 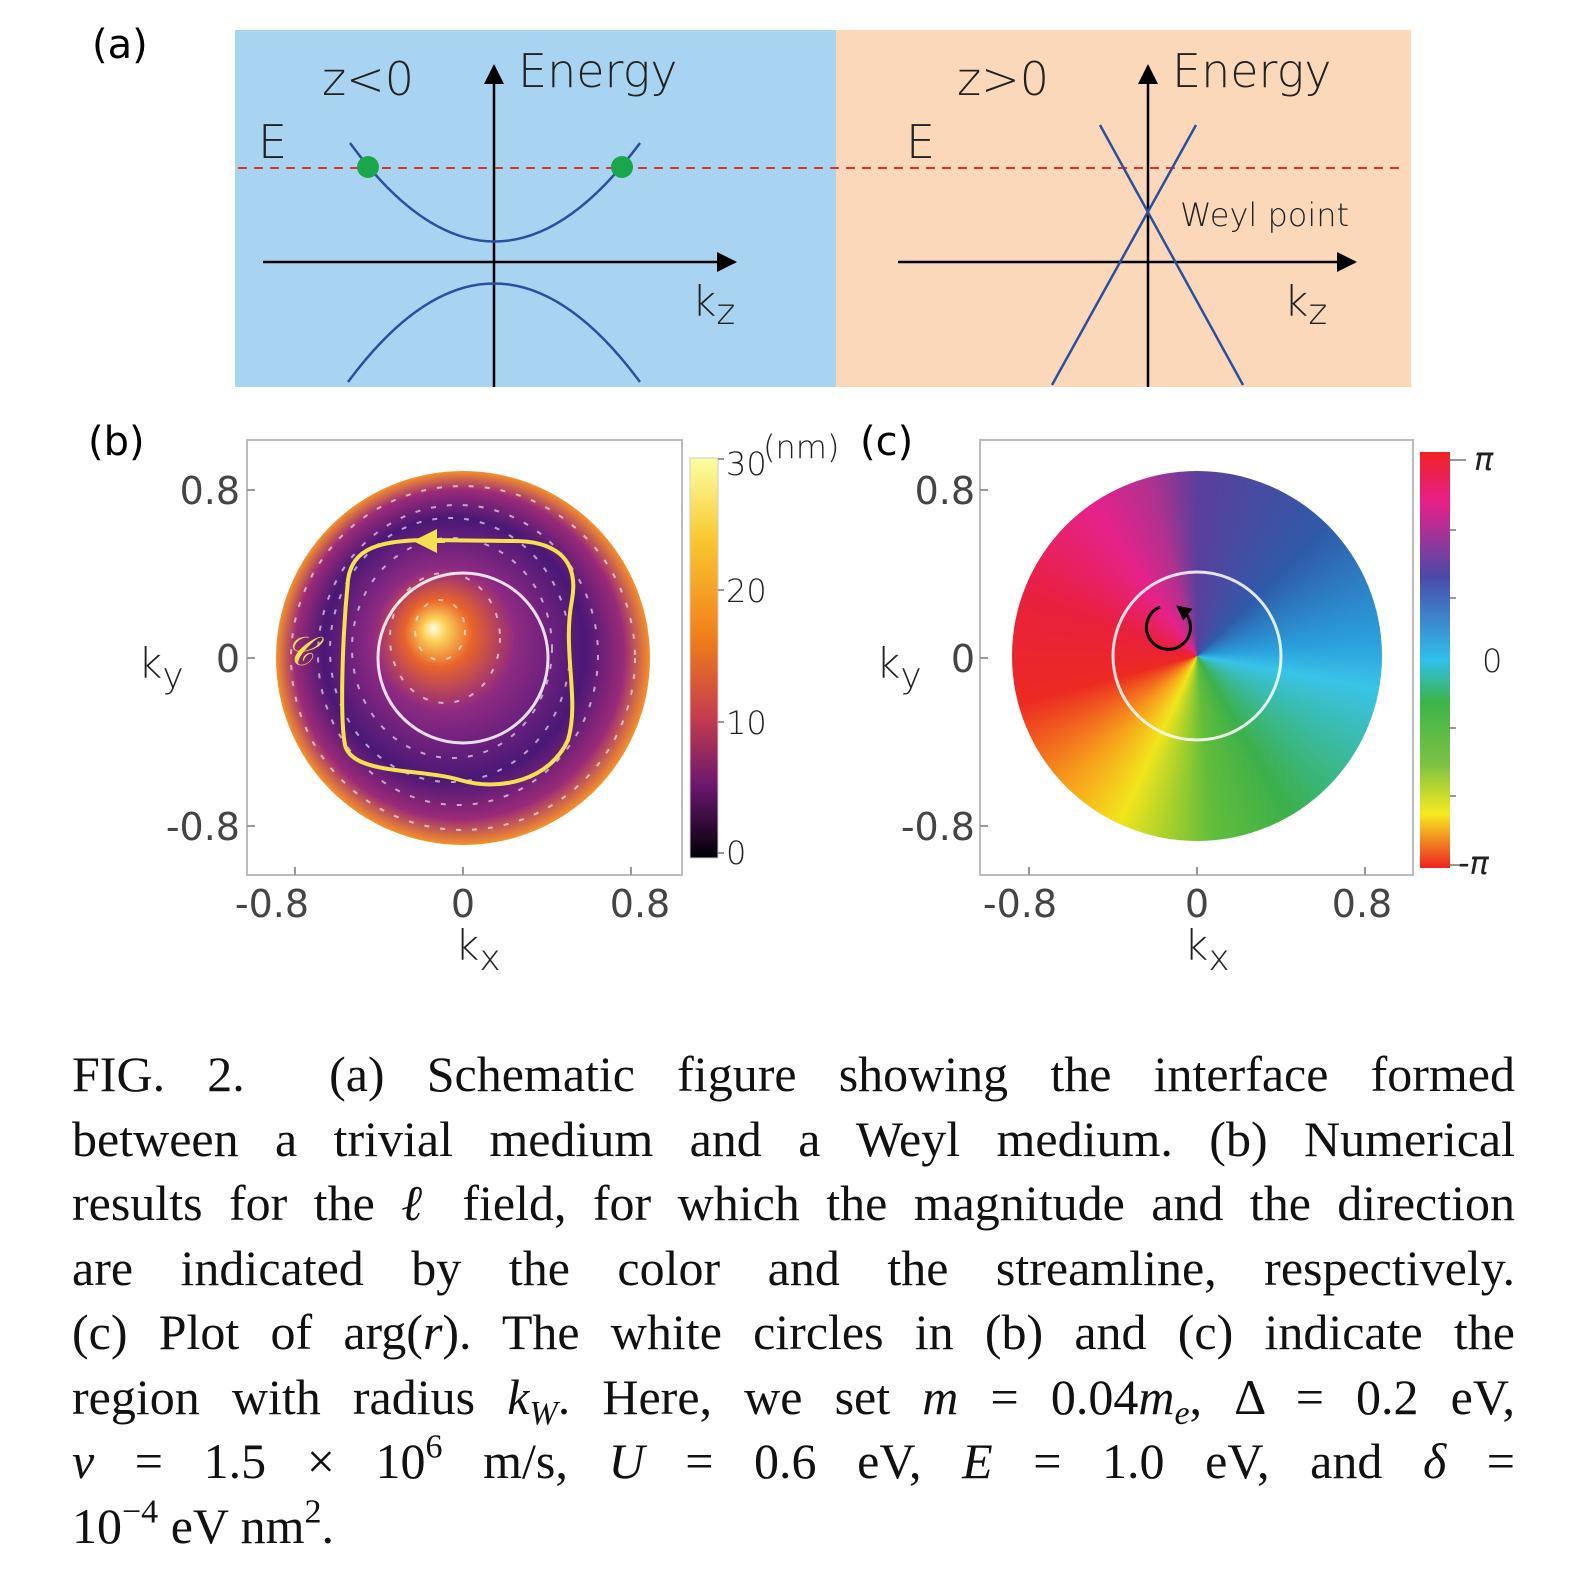 I want to click on phase-disk, so click(x=1197, y=656).